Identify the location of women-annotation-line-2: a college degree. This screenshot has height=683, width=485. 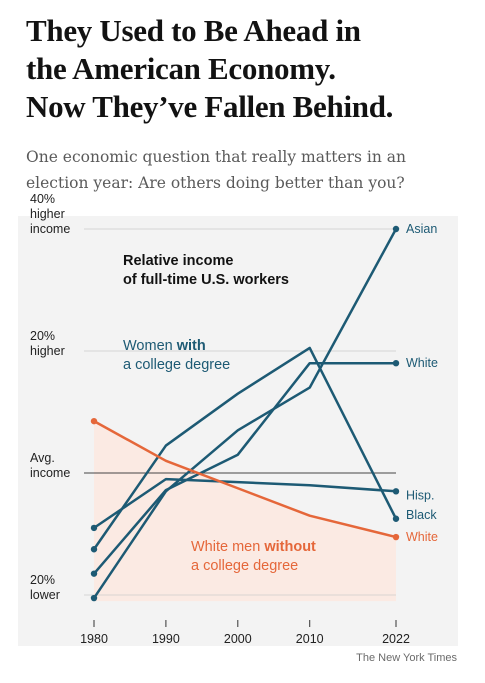
(176, 365).